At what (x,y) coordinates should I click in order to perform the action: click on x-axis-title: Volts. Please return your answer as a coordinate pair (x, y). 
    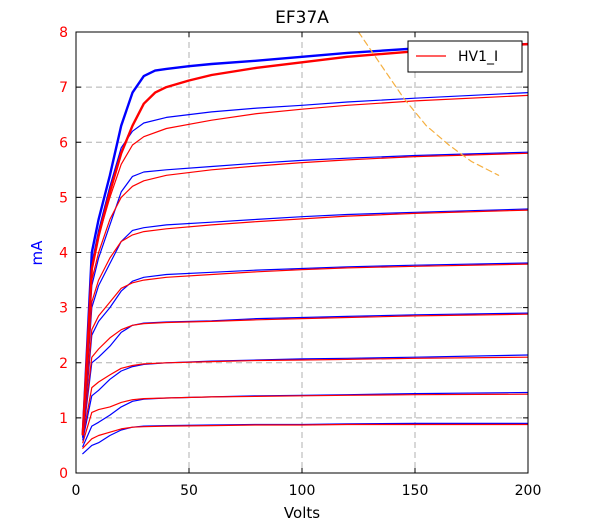
    Looking at the image, I should click on (302, 513).